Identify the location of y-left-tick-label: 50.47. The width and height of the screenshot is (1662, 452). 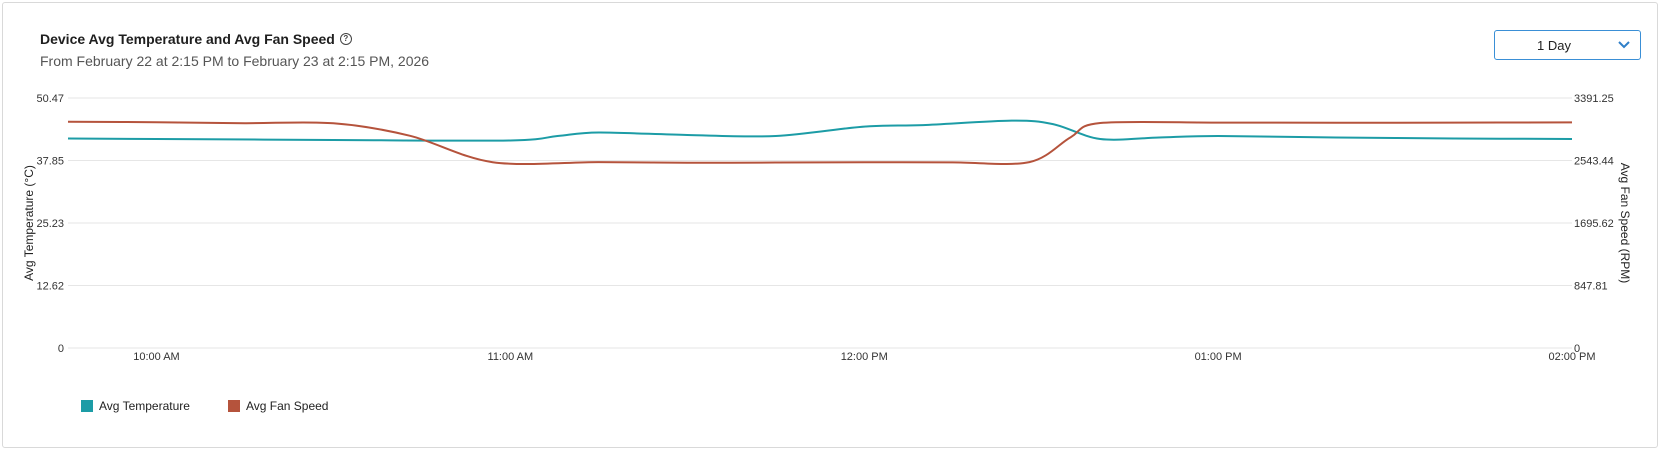
(50, 99).